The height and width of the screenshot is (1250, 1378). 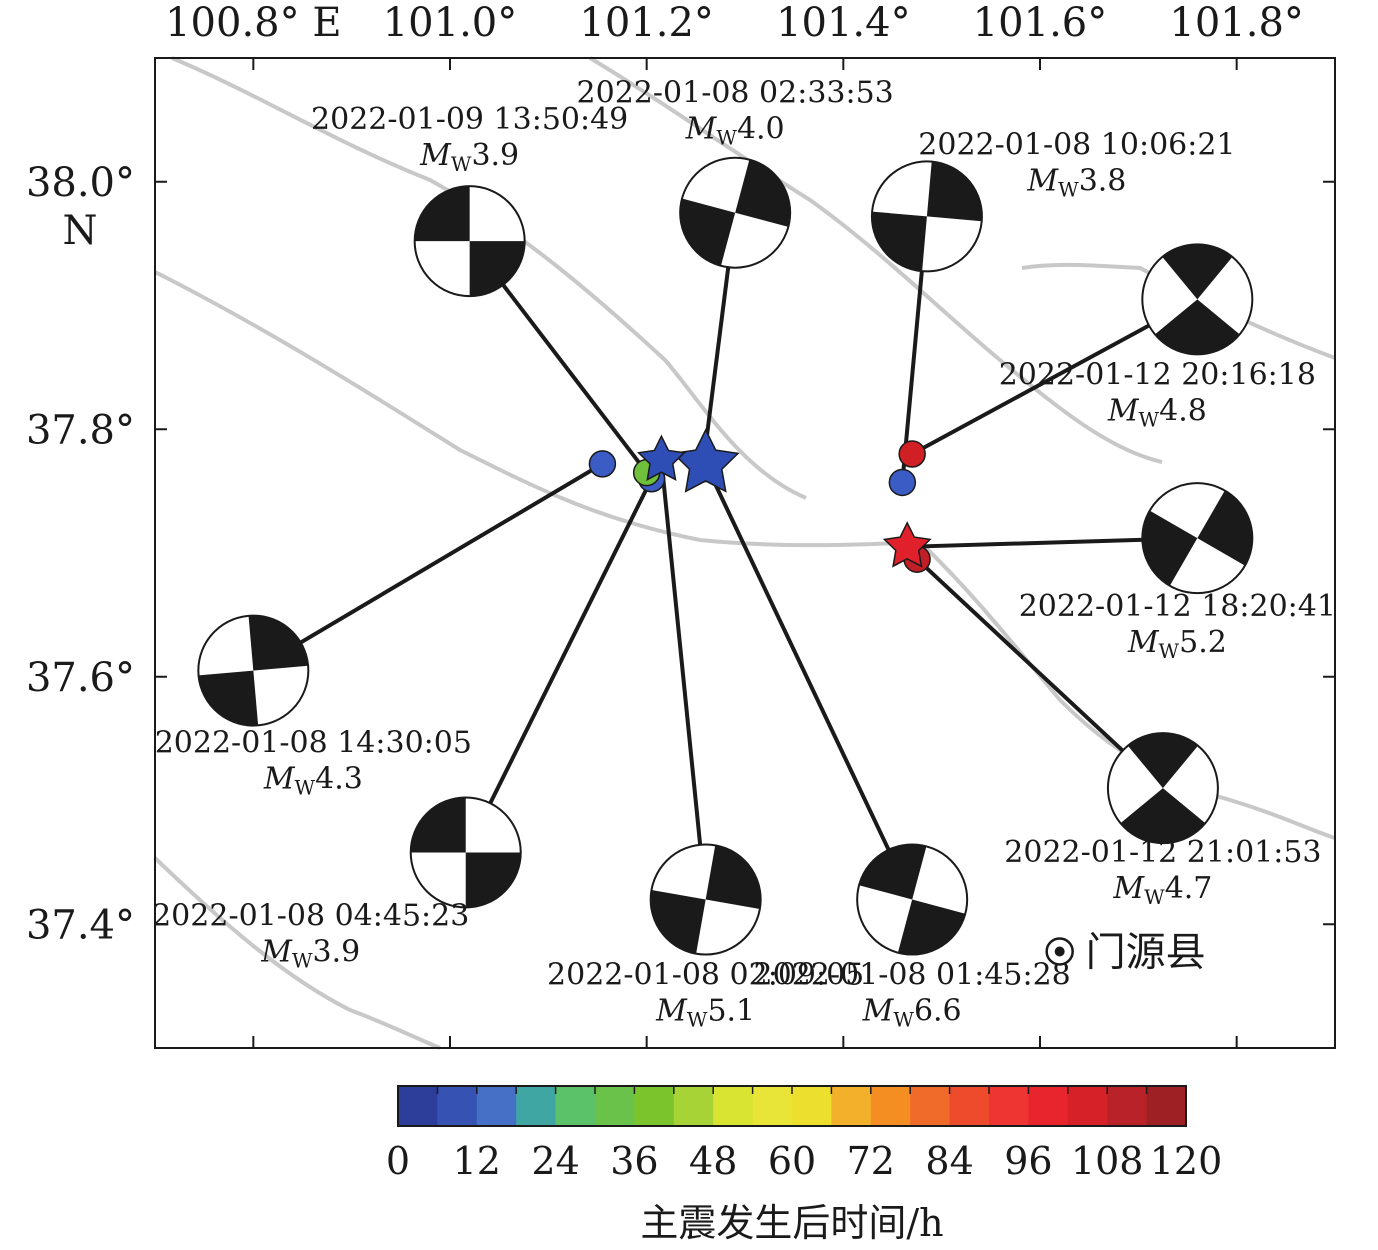 What do you see at coordinates (80, 430) in the screenshot?
I see `lat-tick-label: 37.8°` at bounding box center [80, 430].